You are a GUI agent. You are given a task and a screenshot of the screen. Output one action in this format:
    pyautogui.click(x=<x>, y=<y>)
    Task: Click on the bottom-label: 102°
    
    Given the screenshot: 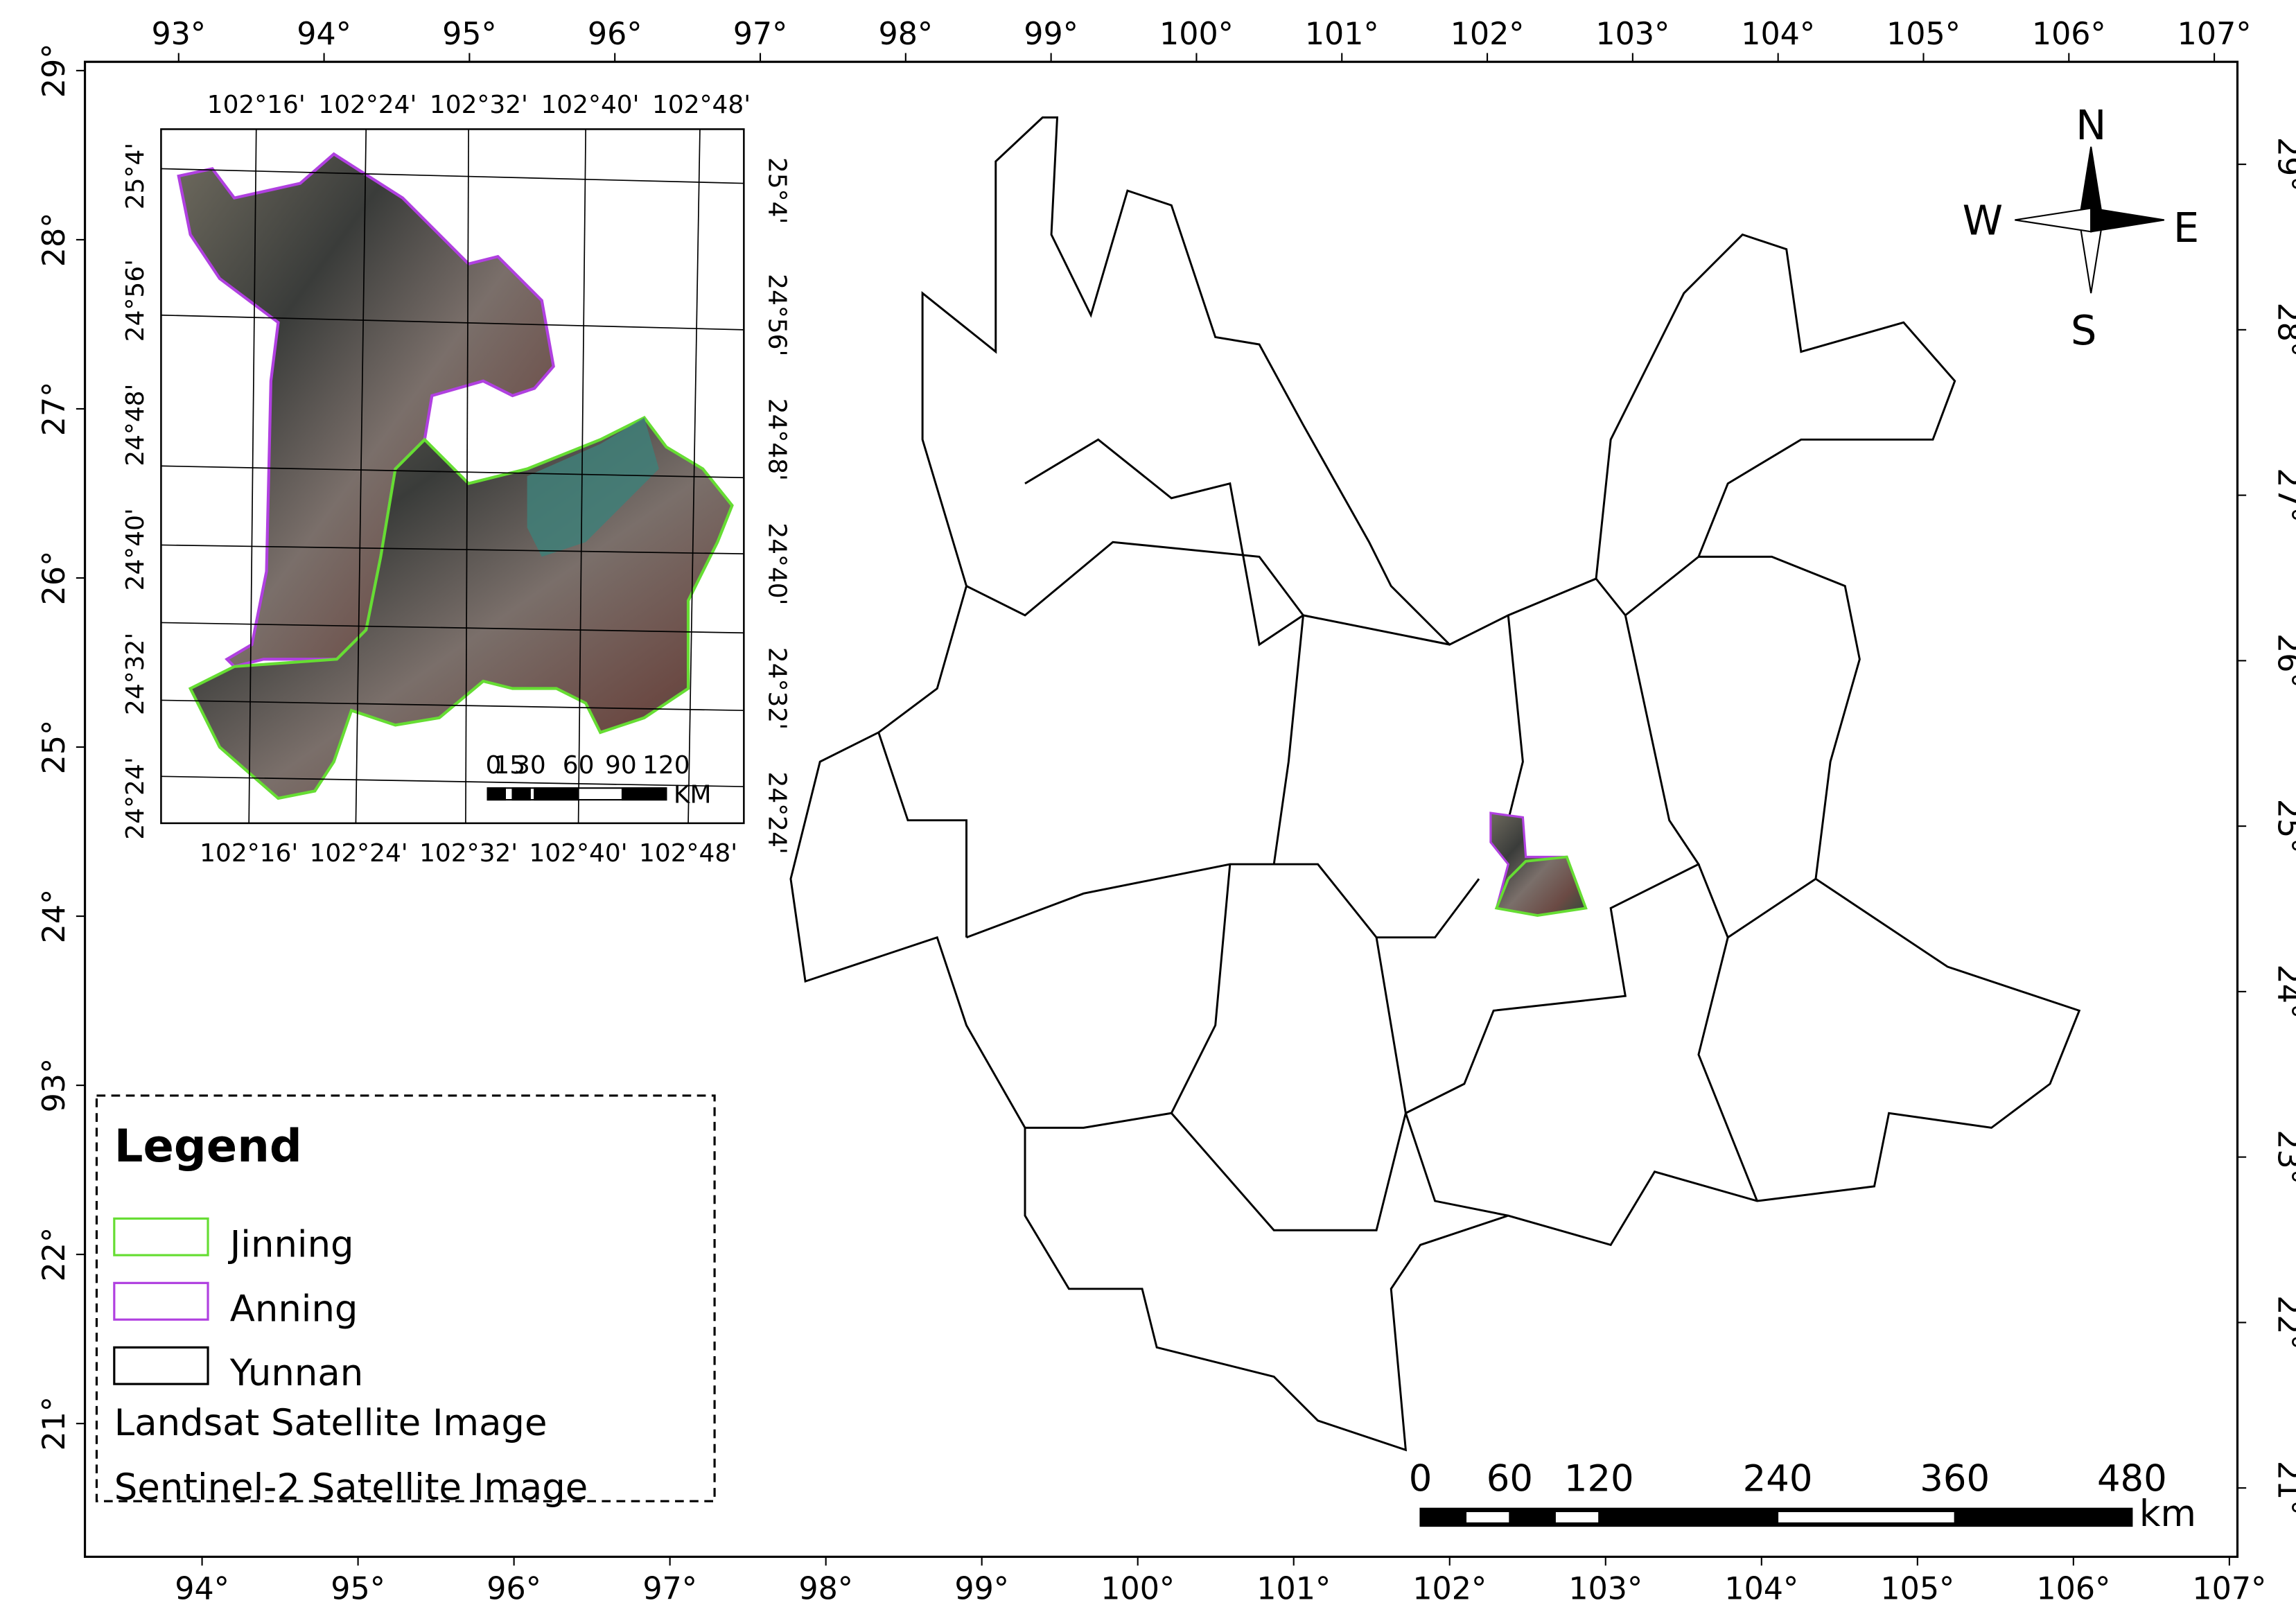 What is the action you would take?
    pyautogui.click(x=1449, y=1589)
    